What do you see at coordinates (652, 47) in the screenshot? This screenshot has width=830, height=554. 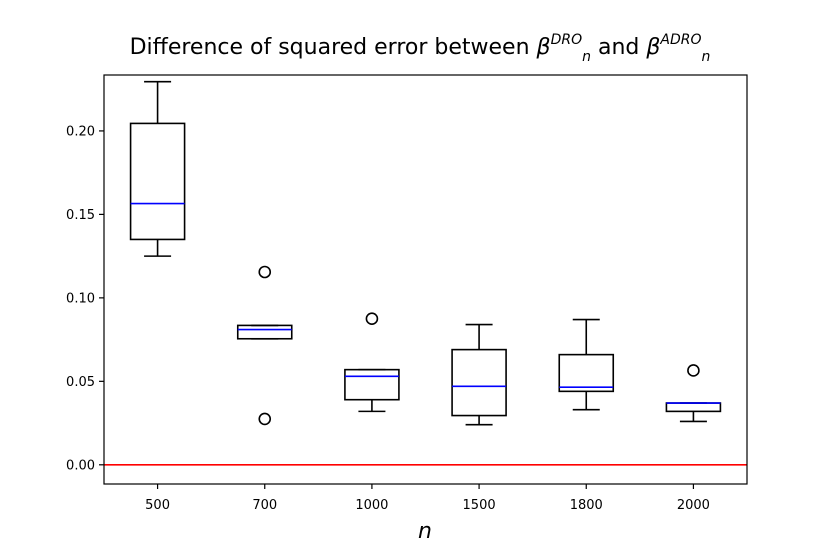 I see `title-beta-2: β` at bounding box center [652, 47].